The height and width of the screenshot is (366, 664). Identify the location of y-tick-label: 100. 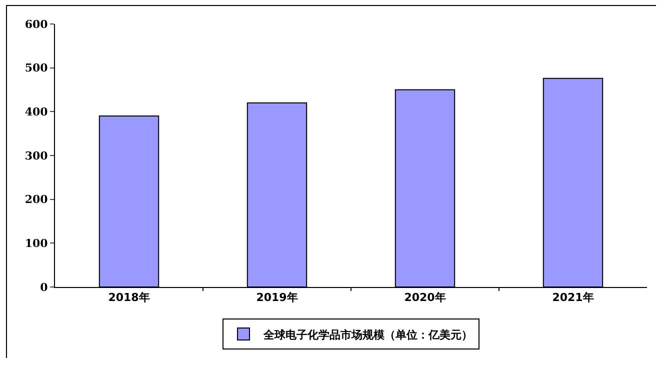
(36, 243).